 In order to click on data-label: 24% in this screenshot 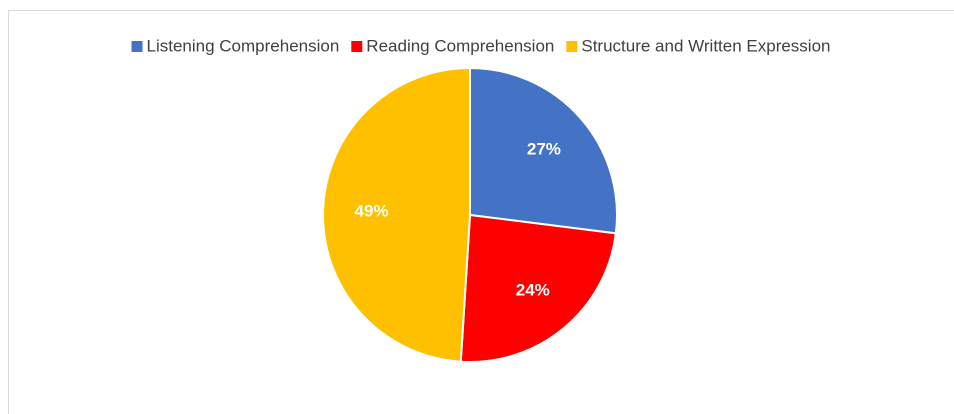, I will do `click(533, 289)`.